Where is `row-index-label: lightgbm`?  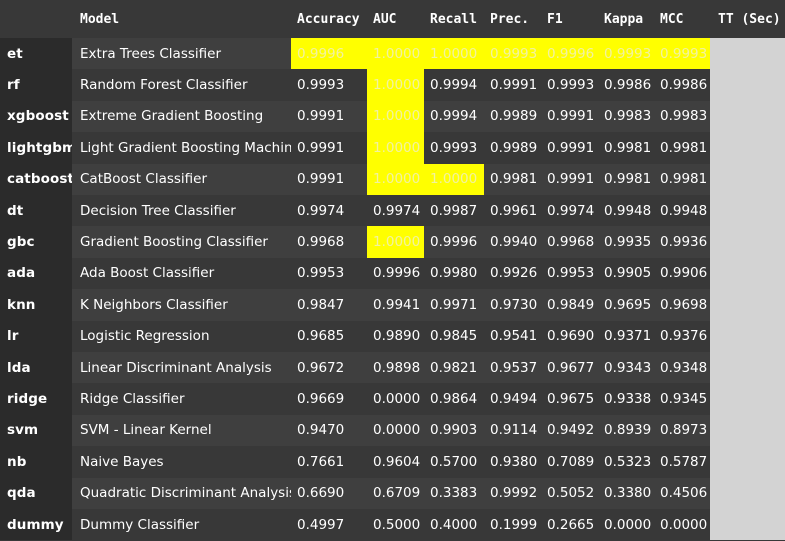 row-index-label: lightgbm is located at coordinates (36, 148).